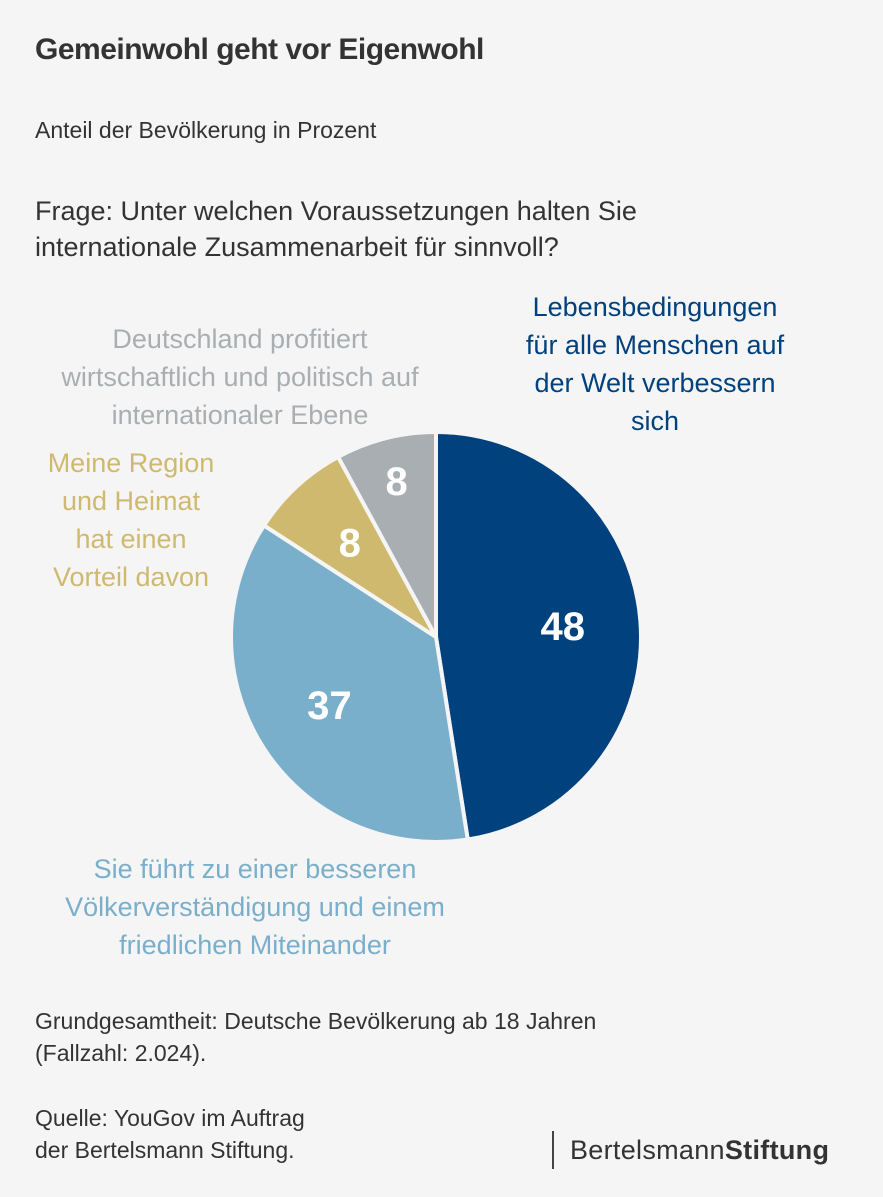 This screenshot has height=1197, width=883. I want to click on note-line: (Fallzahl: 2.024)., so click(121, 1053).